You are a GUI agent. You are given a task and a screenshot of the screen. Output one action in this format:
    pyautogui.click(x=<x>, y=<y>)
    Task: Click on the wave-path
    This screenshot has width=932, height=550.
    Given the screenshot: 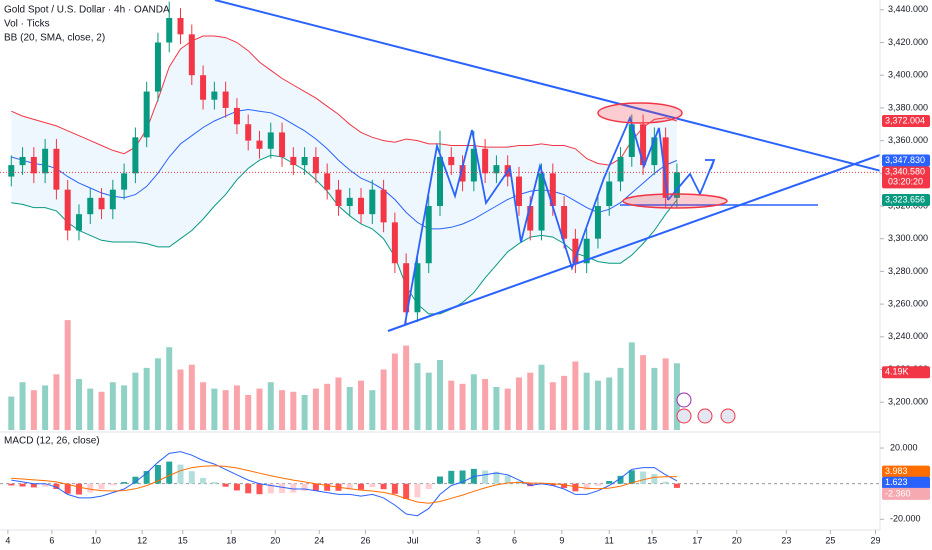 What is the action you would take?
    pyautogui.click(x=536, y=220)
    